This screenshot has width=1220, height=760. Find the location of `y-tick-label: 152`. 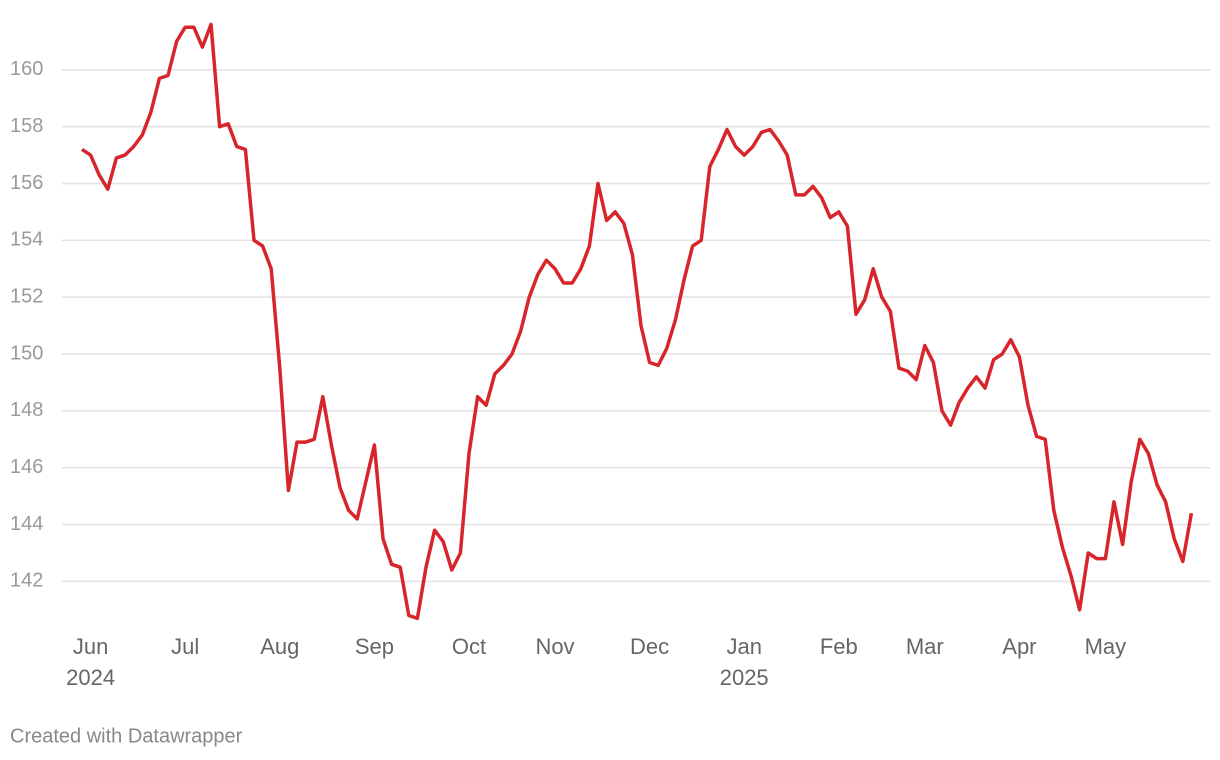

y-tick-label: 152 is located at coordinates (26, 296).